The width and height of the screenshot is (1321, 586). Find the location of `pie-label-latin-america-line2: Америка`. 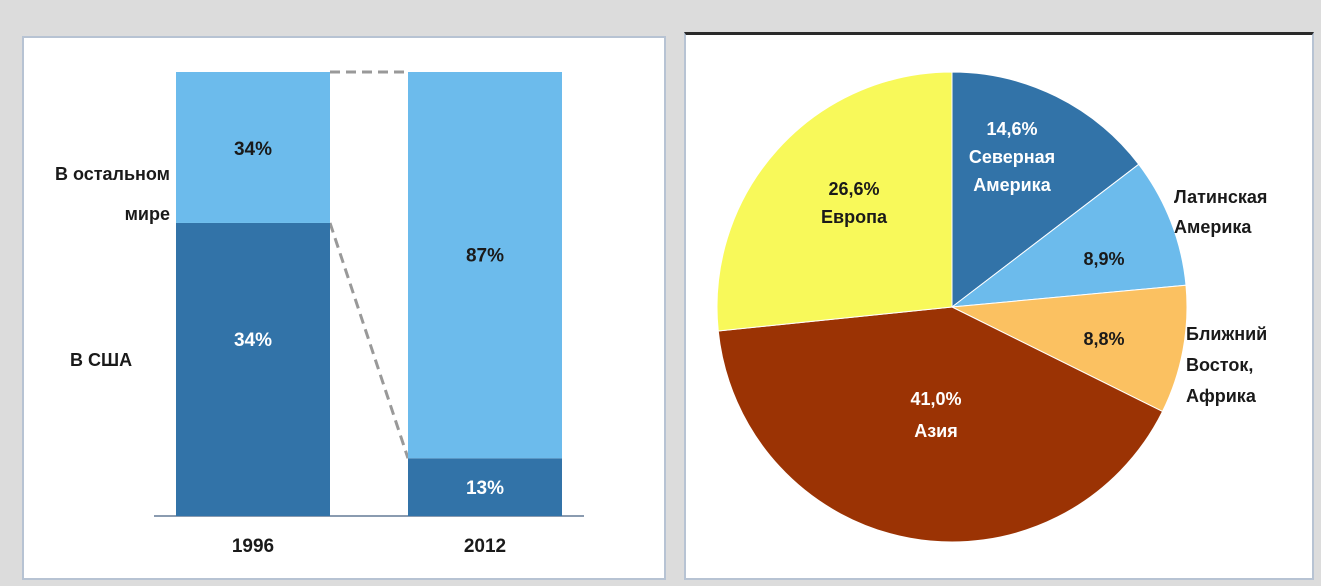

pie-label-latin-america-line2: Америка is located at coordinates (1213, 227).